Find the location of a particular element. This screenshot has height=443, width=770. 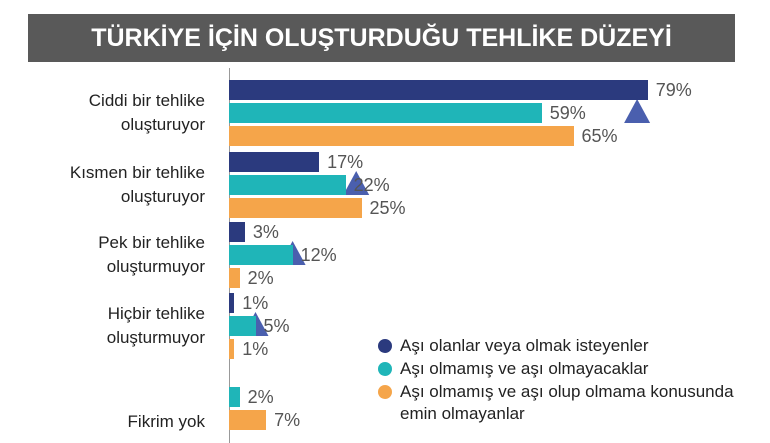

category-label: Kısmen bir tehlike oluşturuyor is located at coordinates (137, 184).